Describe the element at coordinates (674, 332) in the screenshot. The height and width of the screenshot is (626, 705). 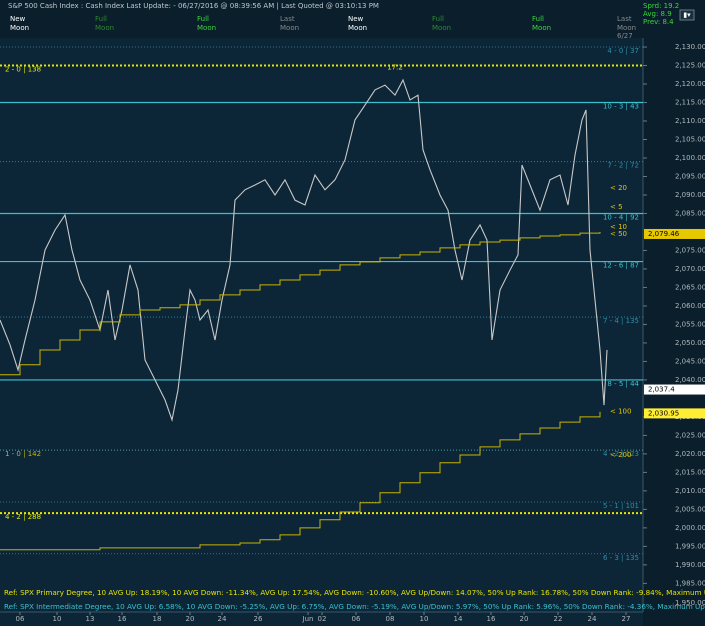
I see `y-axis-panel` at that location.